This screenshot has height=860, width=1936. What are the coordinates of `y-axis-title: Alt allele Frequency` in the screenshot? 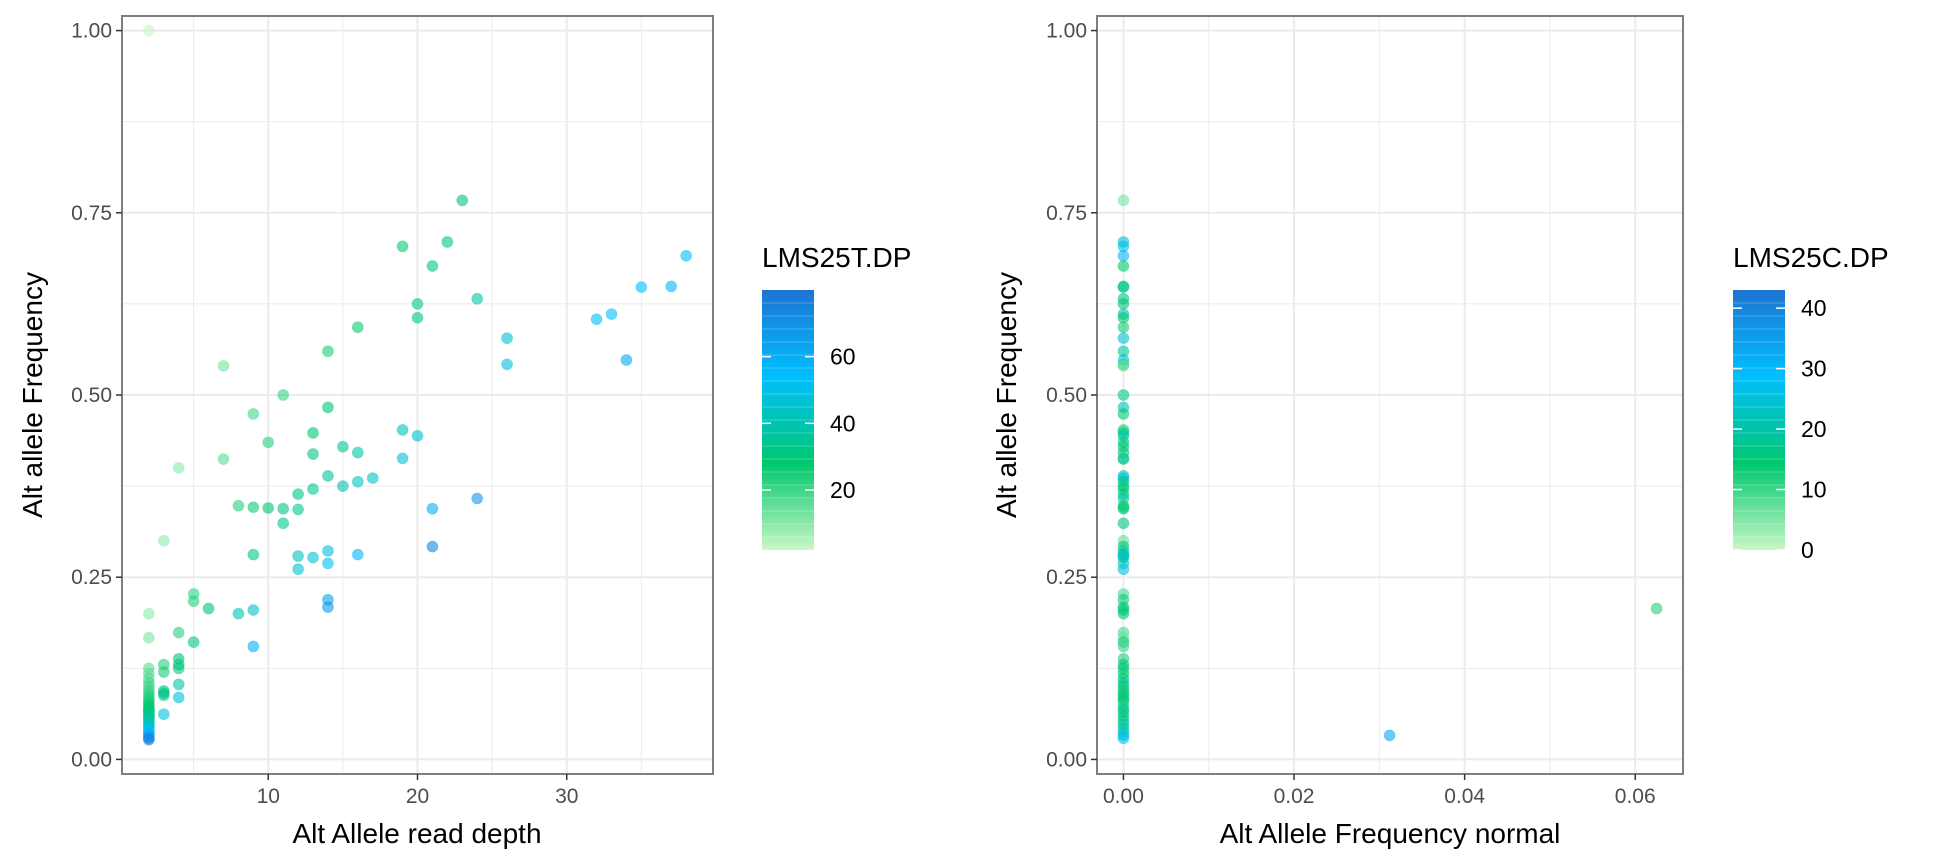 It's located at (32, 395).